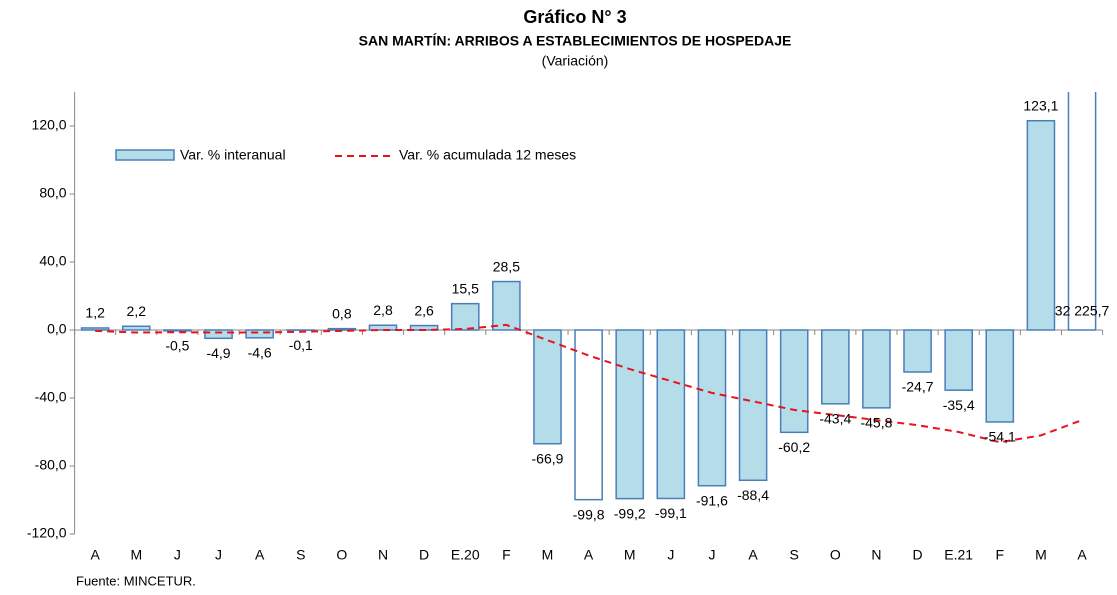 The height and width of the screenshot is (595, 1117). What do you see at coordinates (49, 125) in the screenshot?
I see `y-tick-label: 120,0` at bounding box center [49, 125].